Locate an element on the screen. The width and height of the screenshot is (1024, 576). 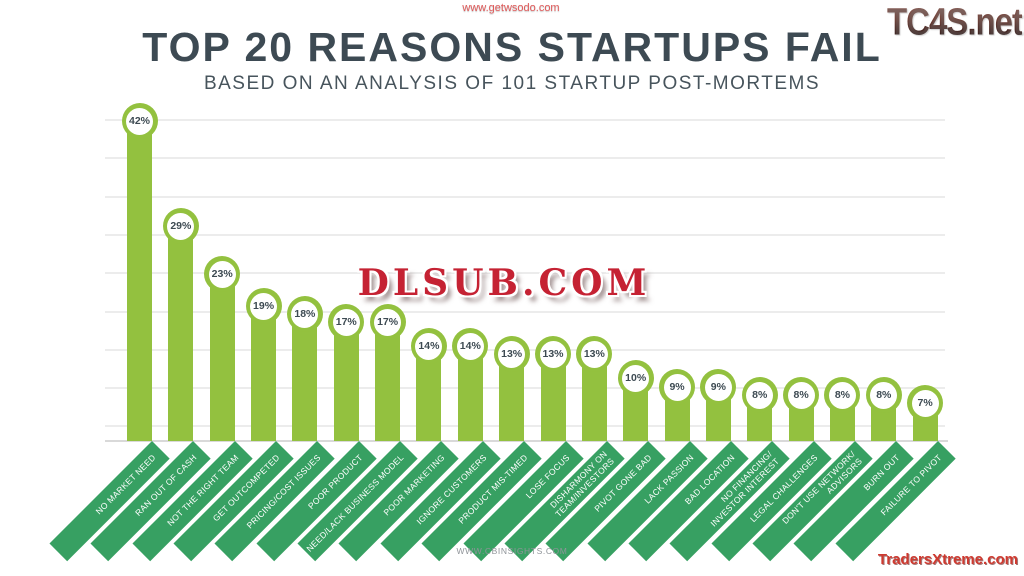
badge-inner-circle: 18% is located at coordinates (305, 314).